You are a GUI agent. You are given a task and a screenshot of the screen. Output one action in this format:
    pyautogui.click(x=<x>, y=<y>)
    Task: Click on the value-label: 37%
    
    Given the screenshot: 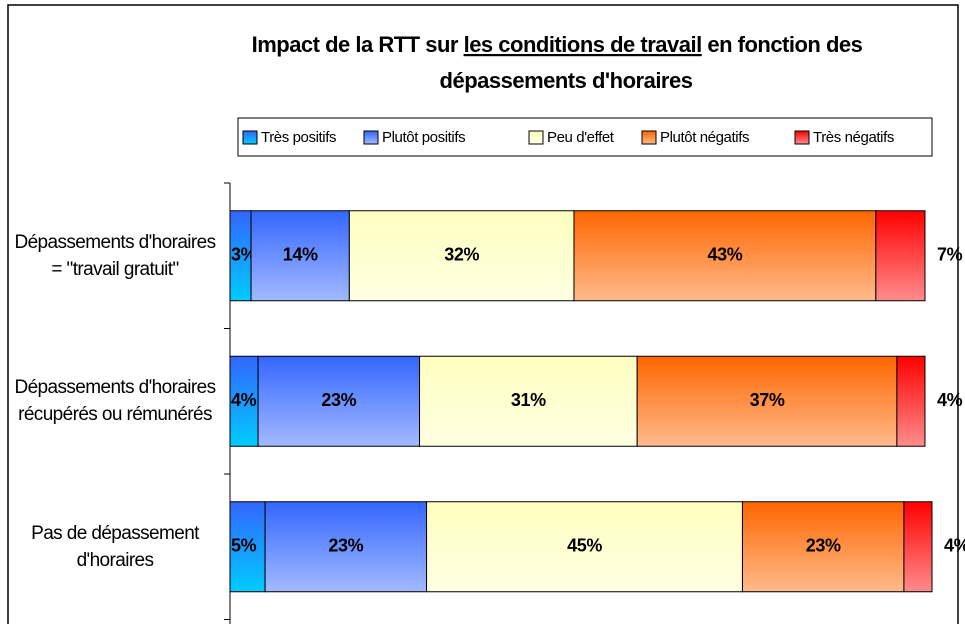 What is the action you would take?
    pyautogui.click(x=767, y=400)
    